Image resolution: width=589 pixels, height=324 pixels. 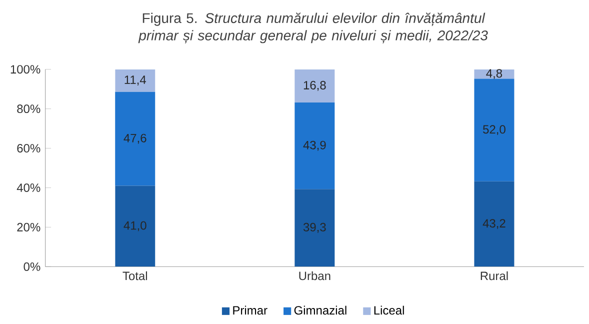 What do you see at coordinates (134, 275) in the screenshot?
I see `x-tick-label: Total` at bounding box center [134, 275].